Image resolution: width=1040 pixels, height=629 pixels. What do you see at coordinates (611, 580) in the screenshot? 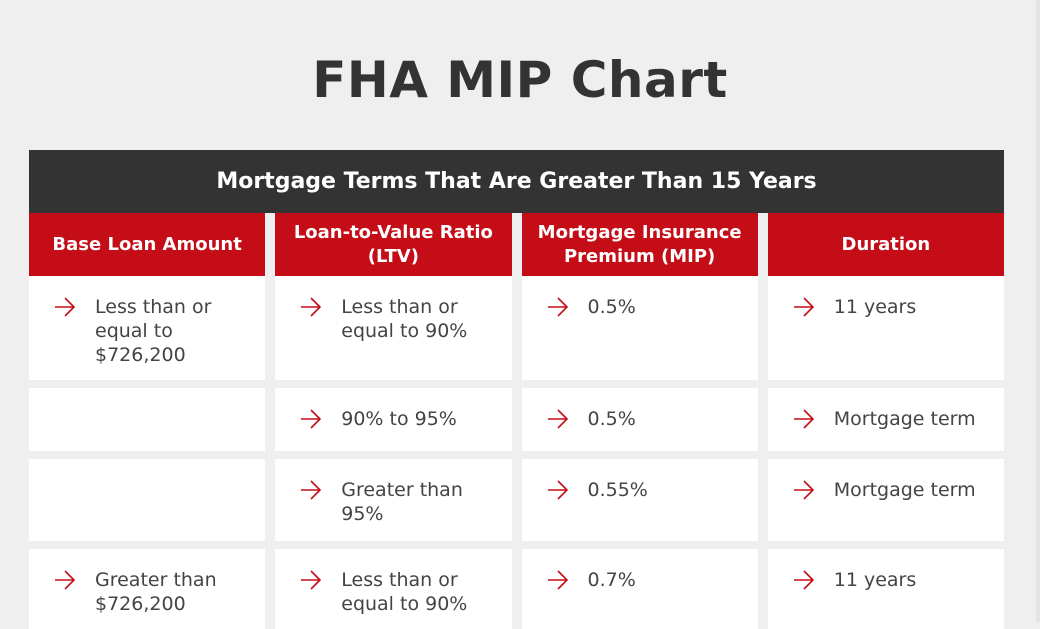
I see `cell-text: 0.7%` at bounding box center [611, 580].